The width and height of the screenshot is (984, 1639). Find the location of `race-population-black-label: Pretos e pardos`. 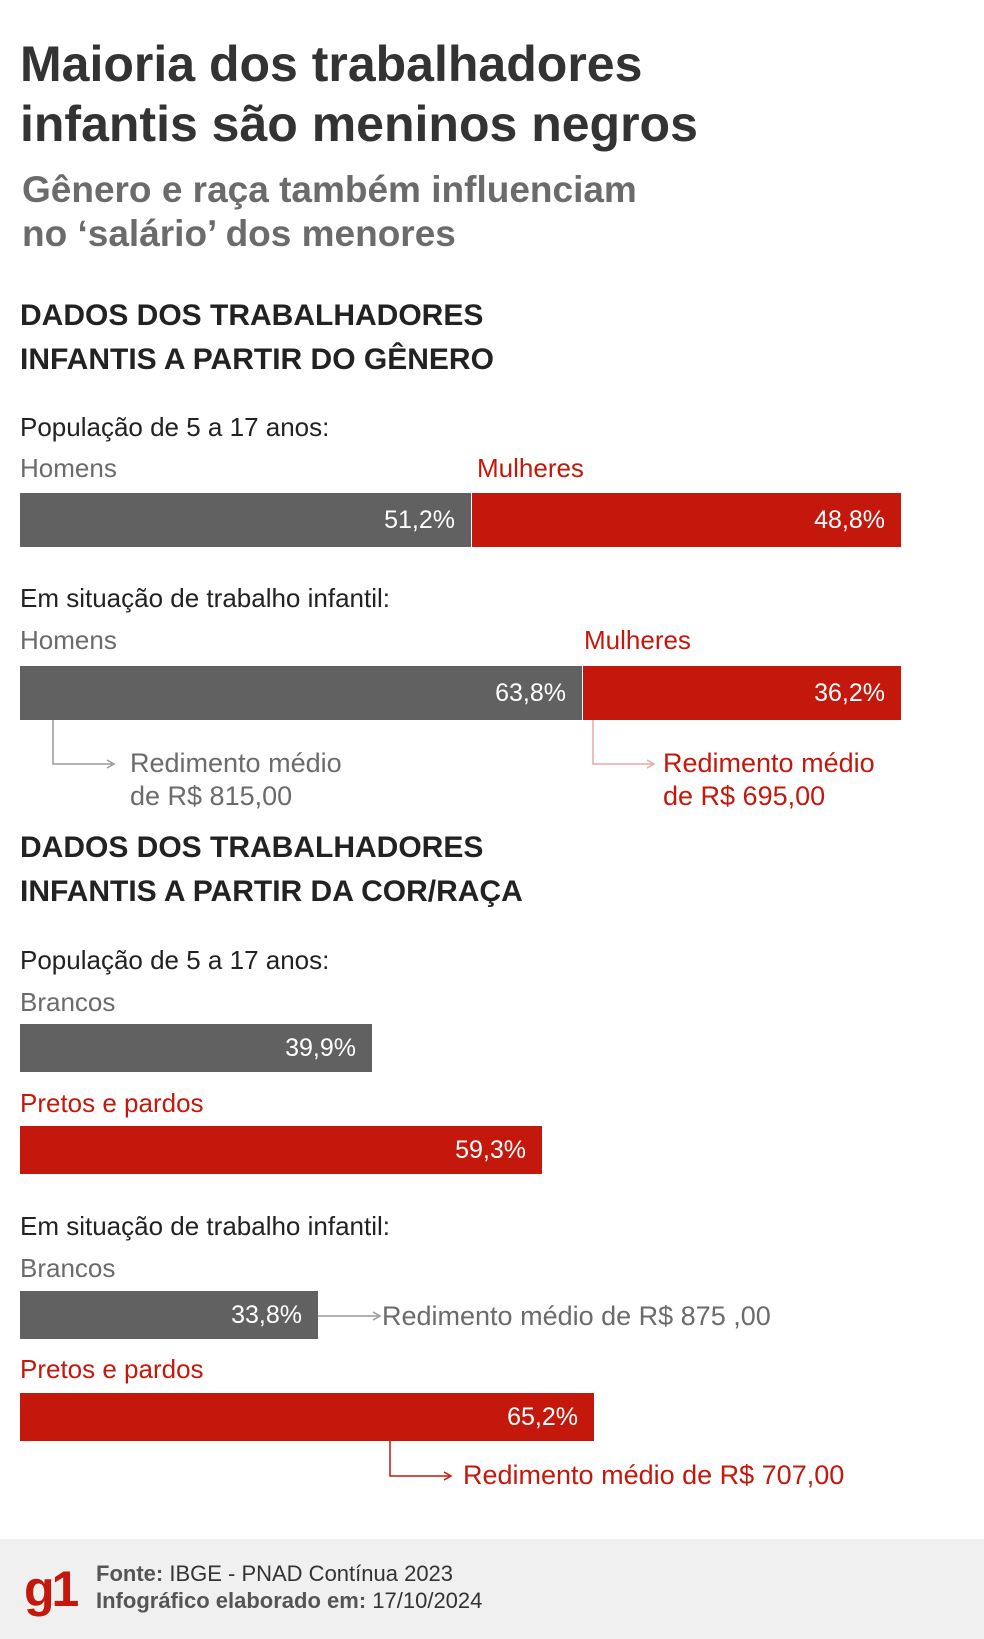

race-population-black-label: Pretos e pardos is located at coordinates (112, 1103).